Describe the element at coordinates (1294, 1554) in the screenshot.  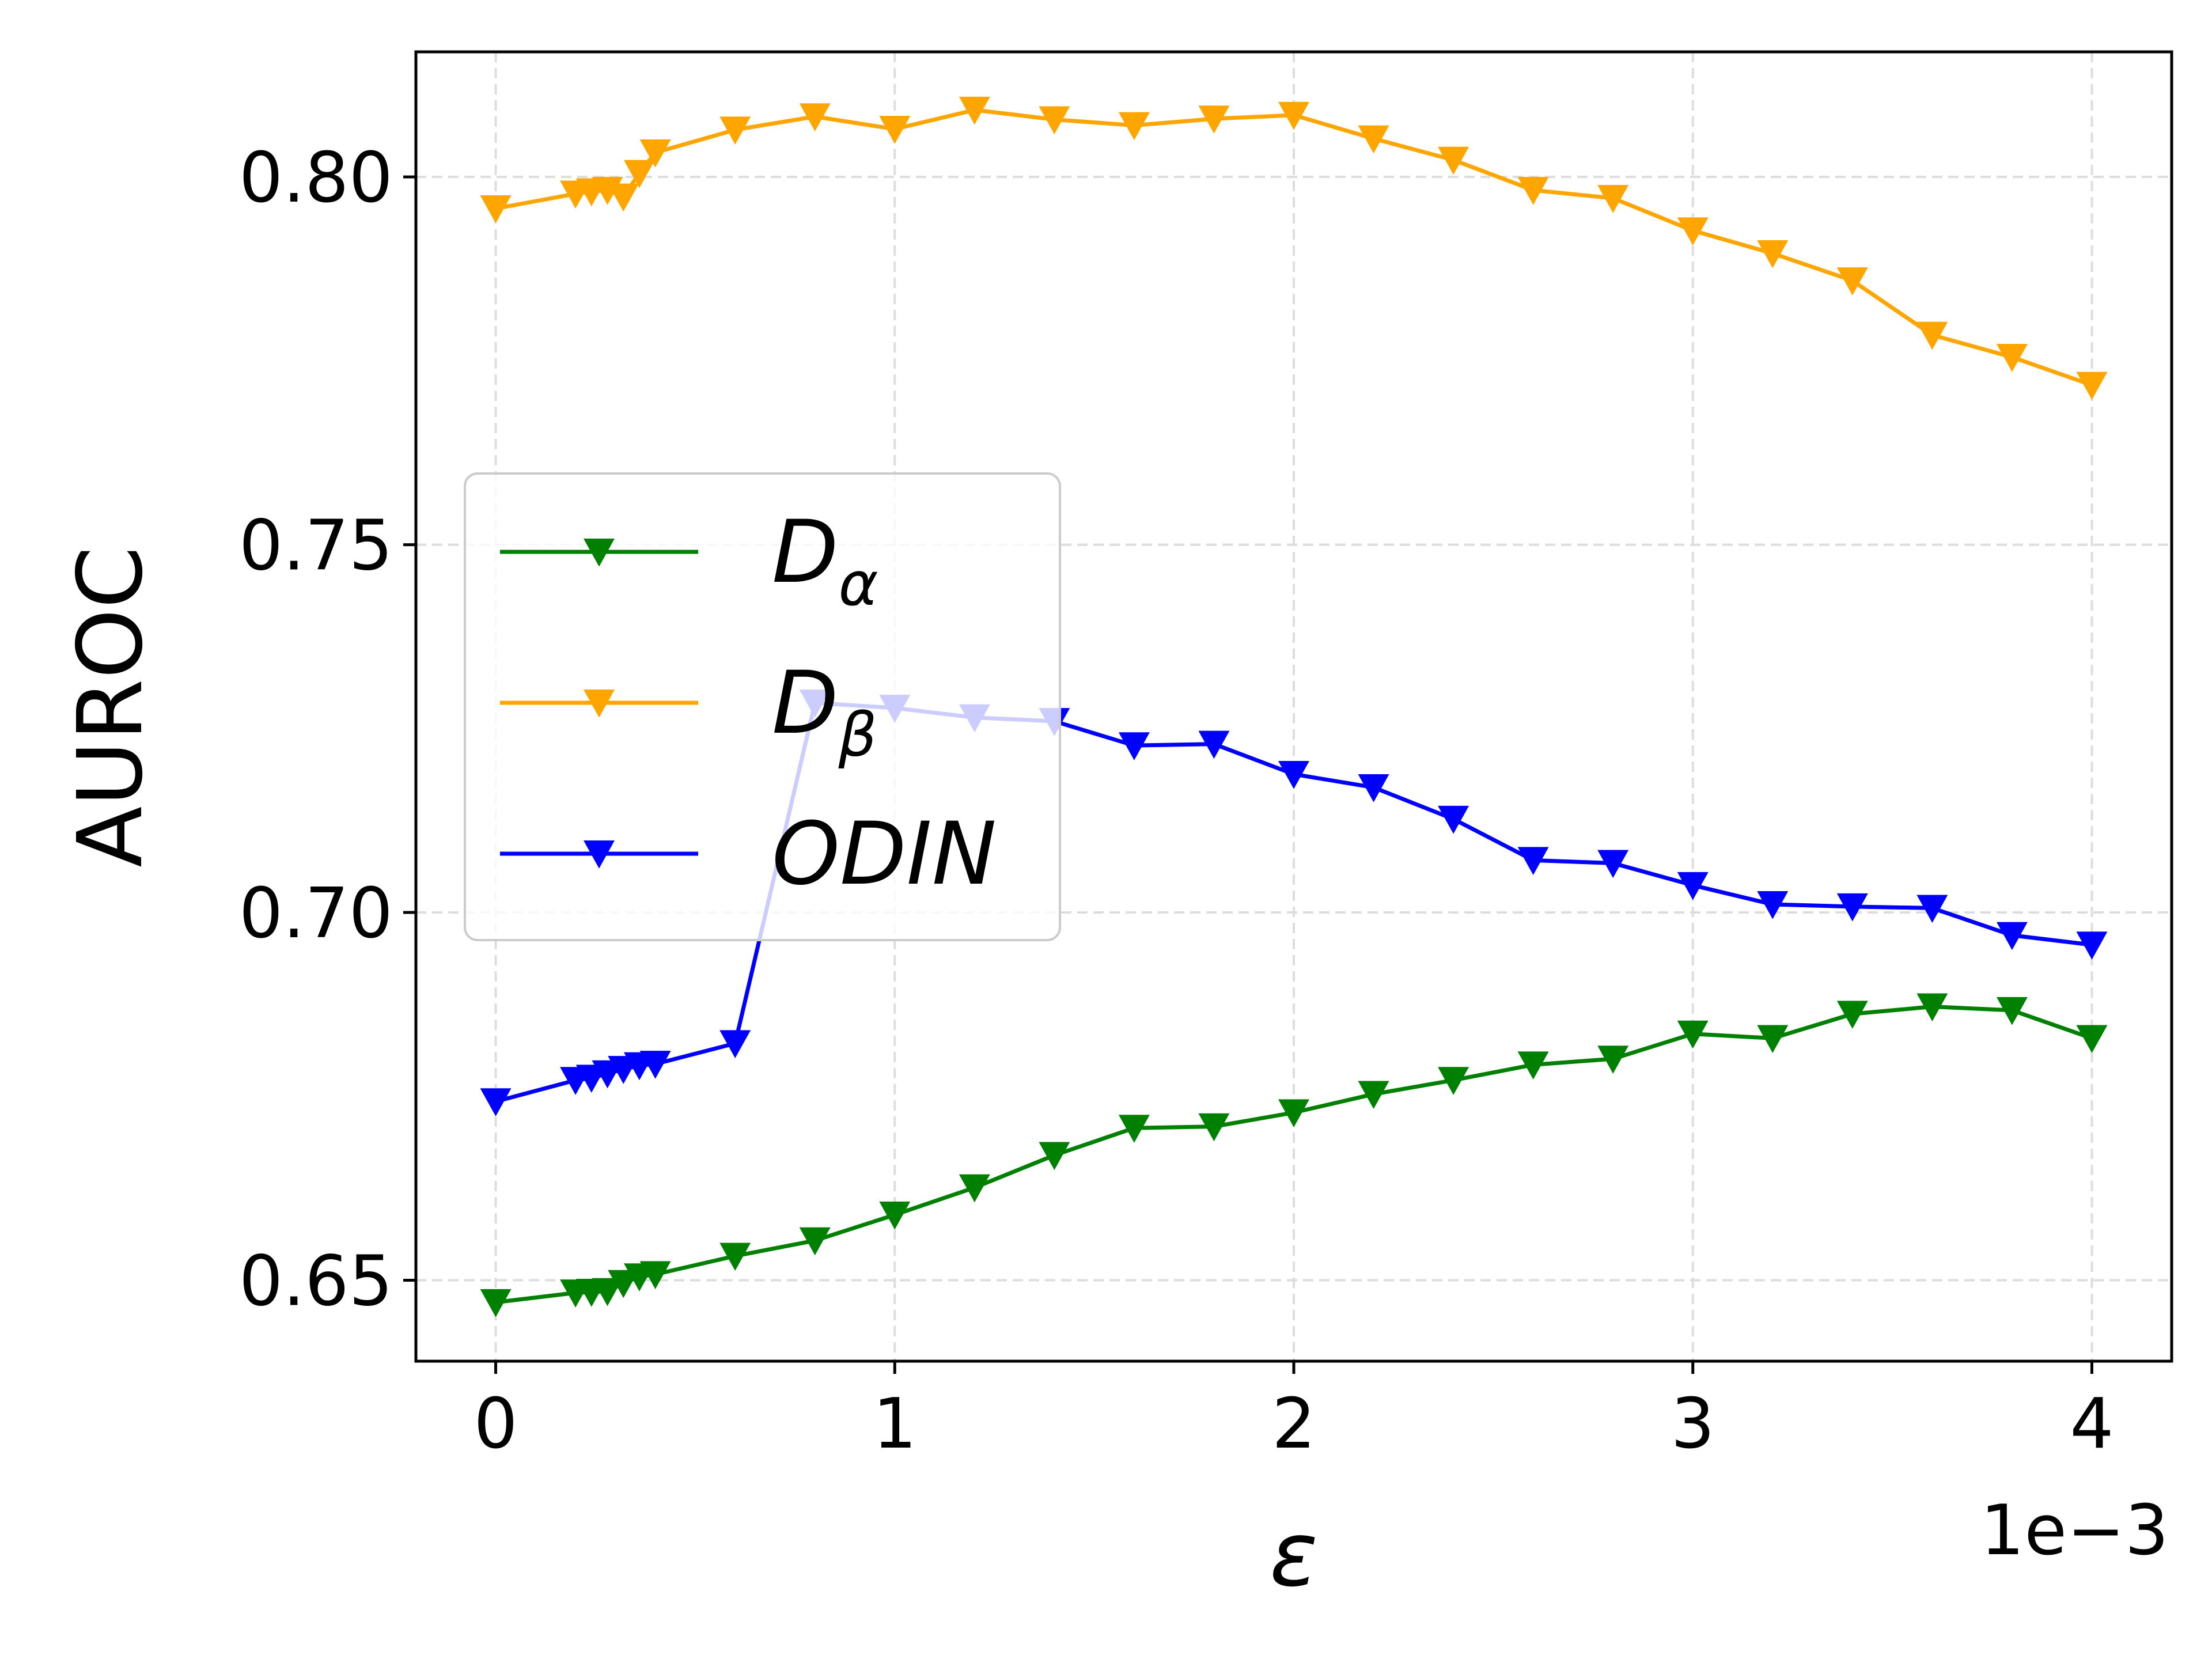
I see `x-axis-title: ε` at that location.